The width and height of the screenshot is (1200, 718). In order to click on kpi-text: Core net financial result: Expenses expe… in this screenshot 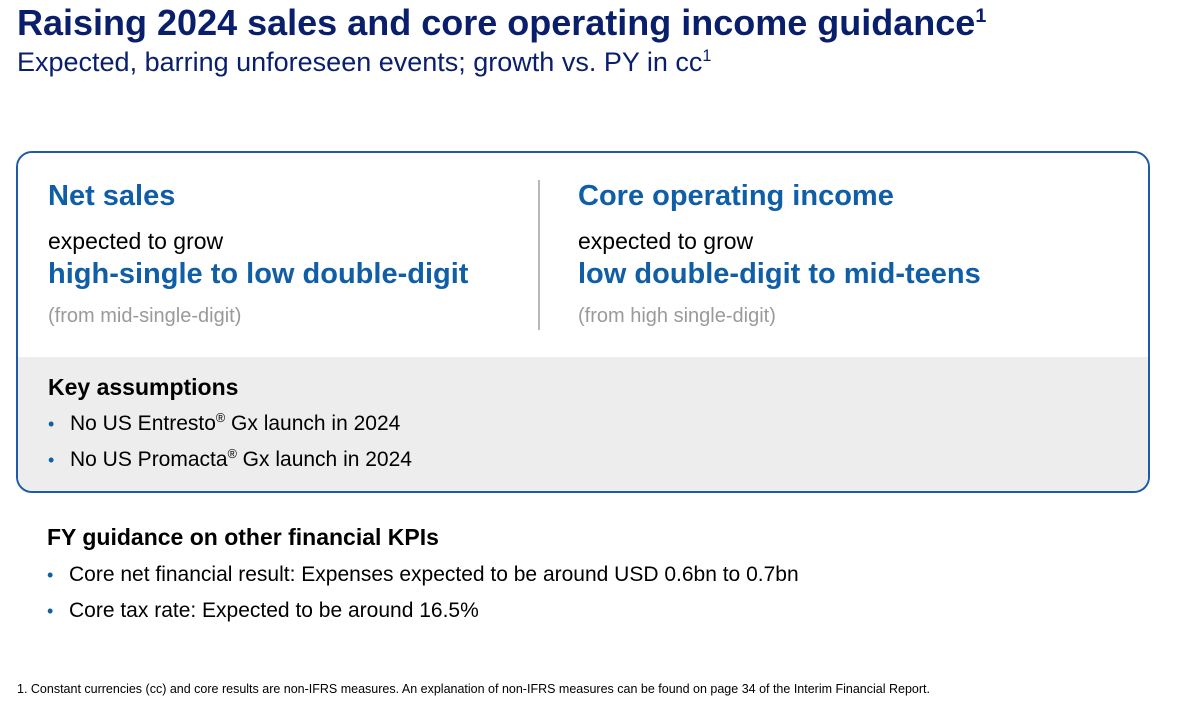, I will do `click(434, 574)`.